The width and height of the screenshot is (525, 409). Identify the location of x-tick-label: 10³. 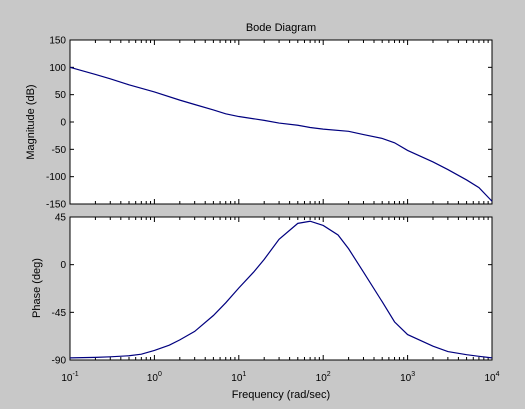
(407, 377).